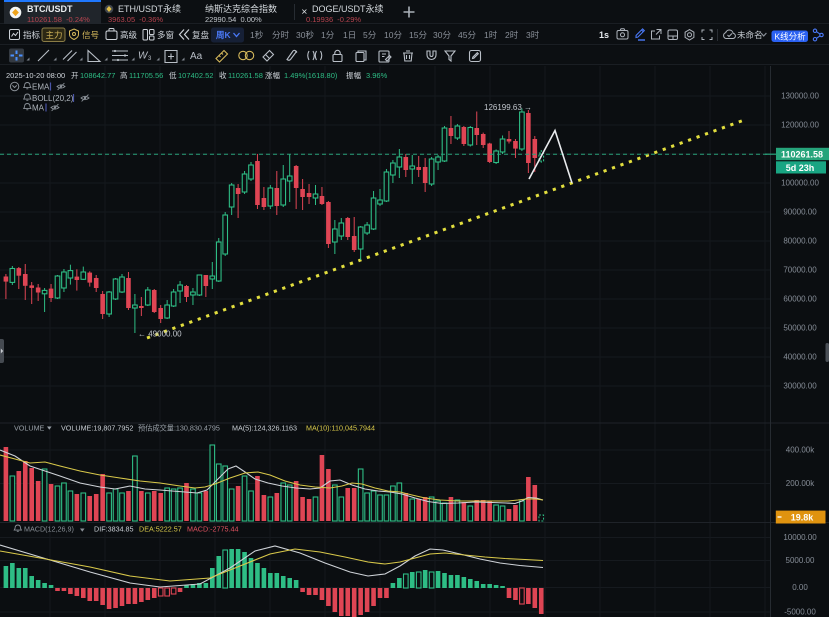  Describe the element at coordinates (442, 35) in the screenshot. I see `svg-text: 30分` at that location.